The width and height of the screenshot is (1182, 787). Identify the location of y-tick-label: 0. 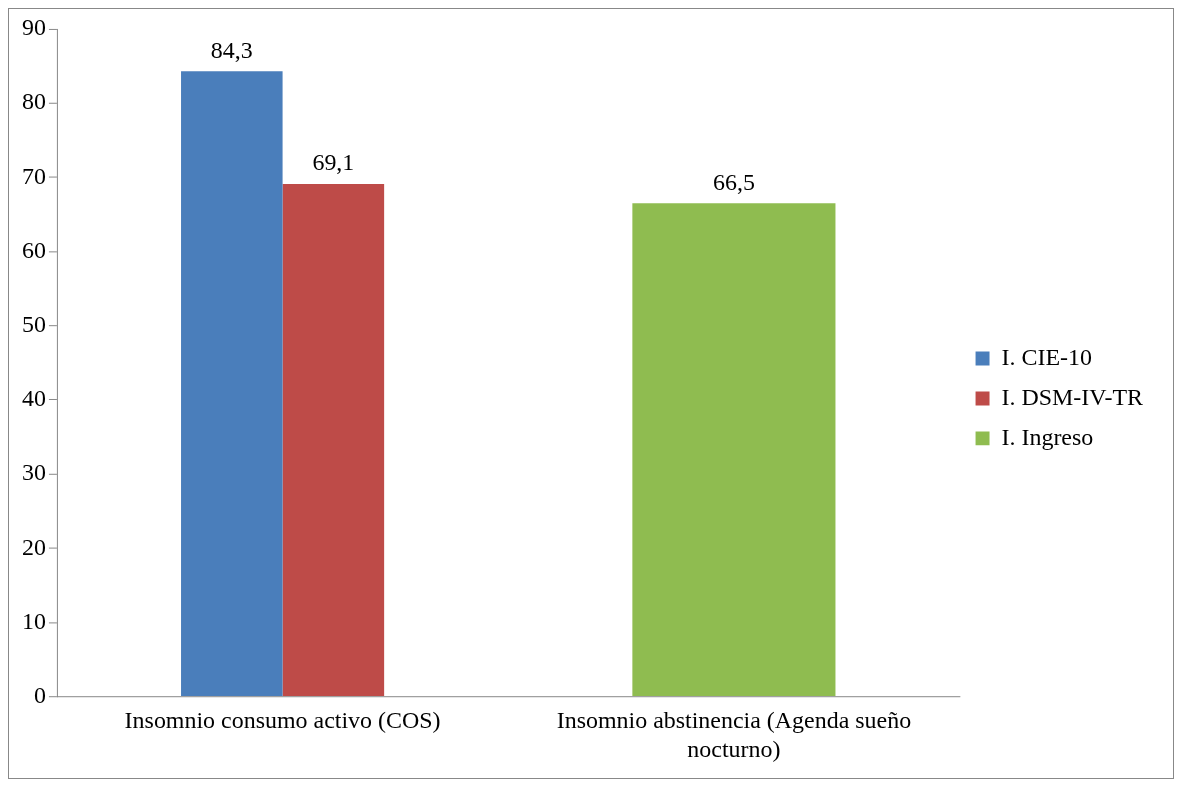
(39, 694).